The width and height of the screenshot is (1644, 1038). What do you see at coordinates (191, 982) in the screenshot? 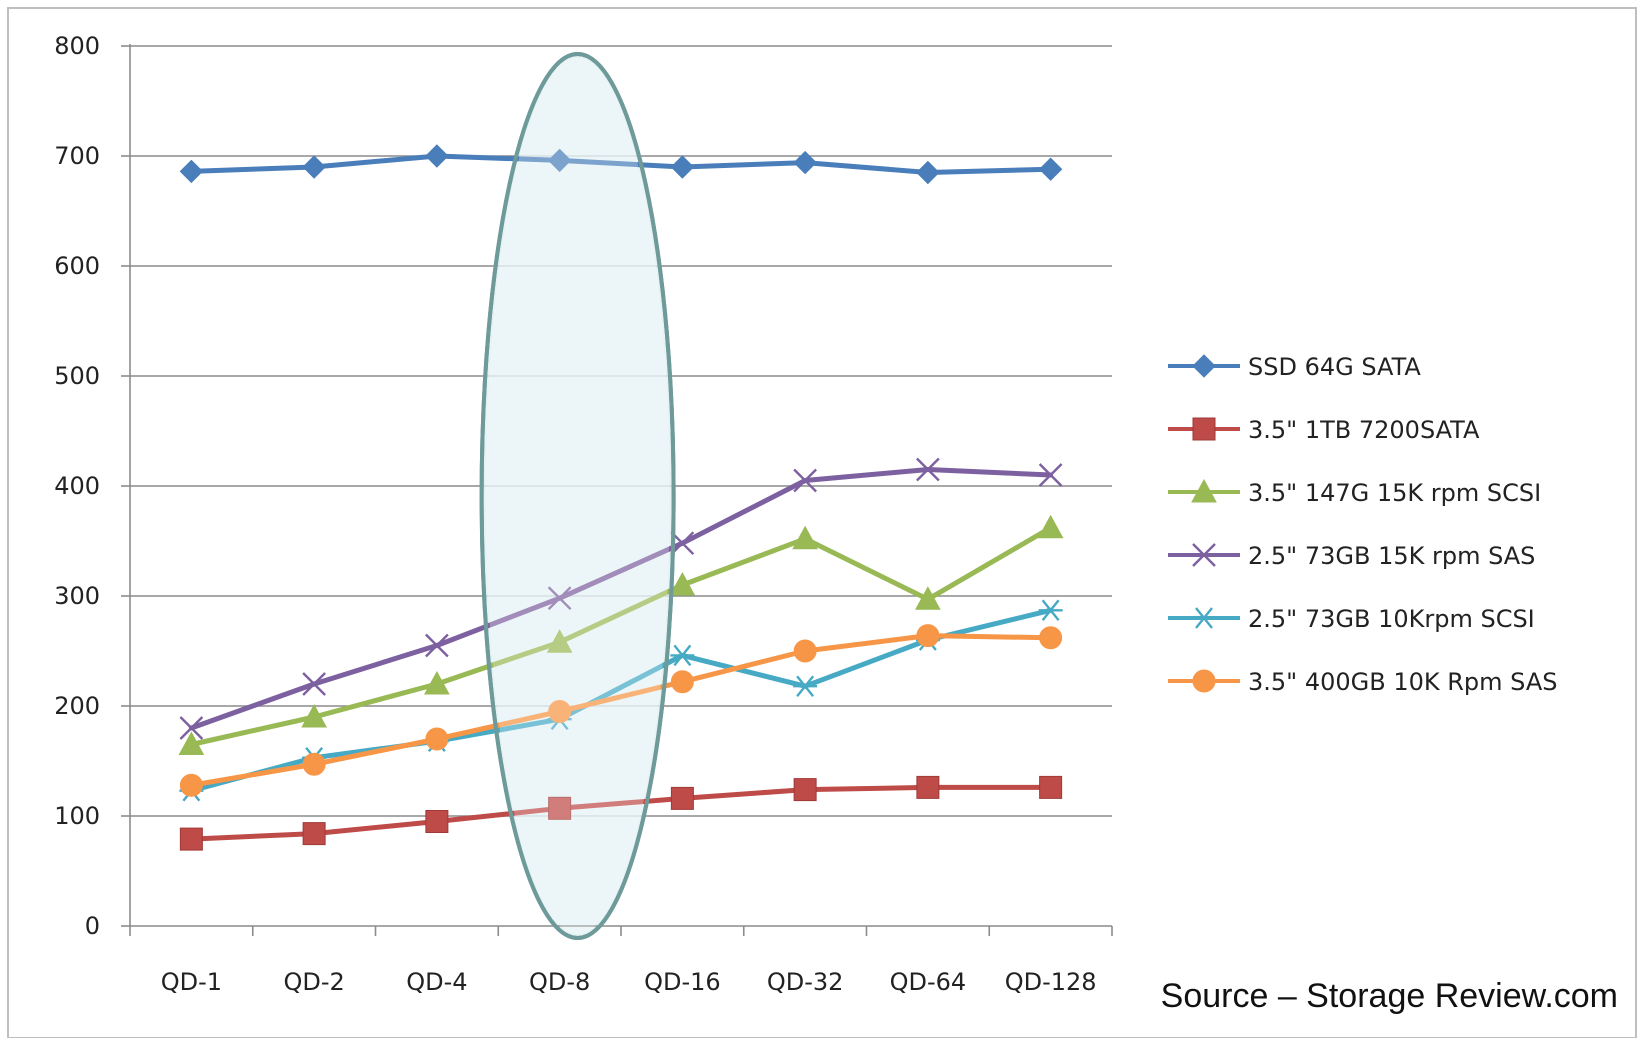
I see `x-tick-label-qd-1: QD-1` at bounding box center [191, 982].